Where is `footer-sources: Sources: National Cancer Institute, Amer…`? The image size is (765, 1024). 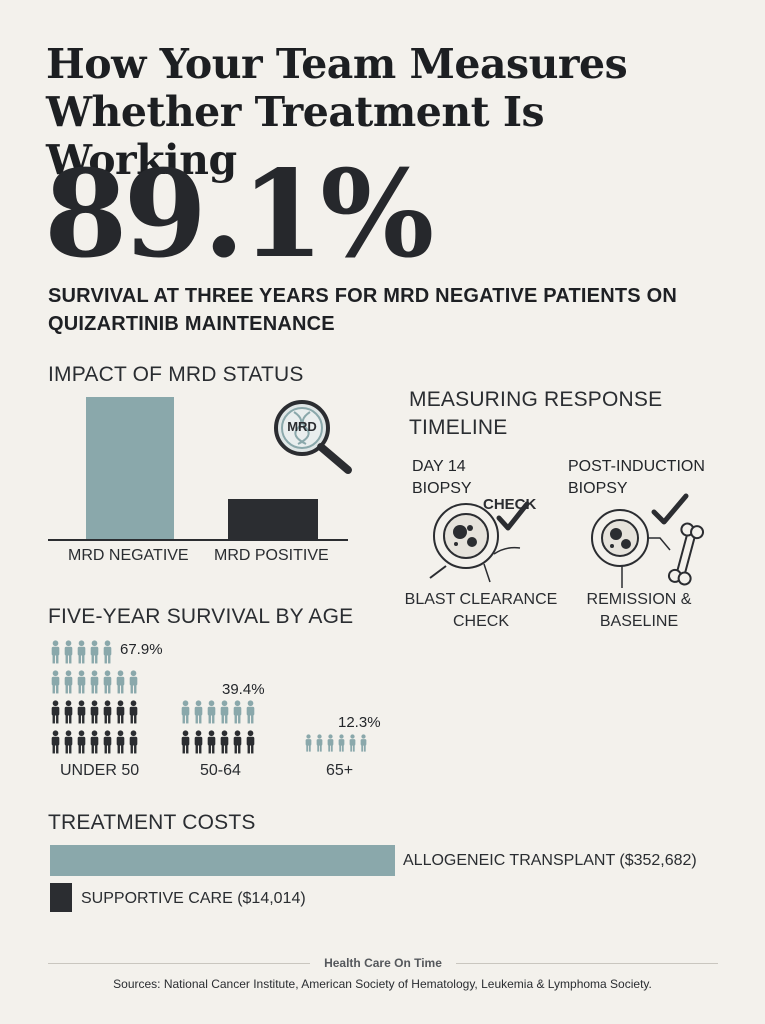
footer-sources: Sources: National Cancer Institute, Amer… is located at coordinates (382, 984).